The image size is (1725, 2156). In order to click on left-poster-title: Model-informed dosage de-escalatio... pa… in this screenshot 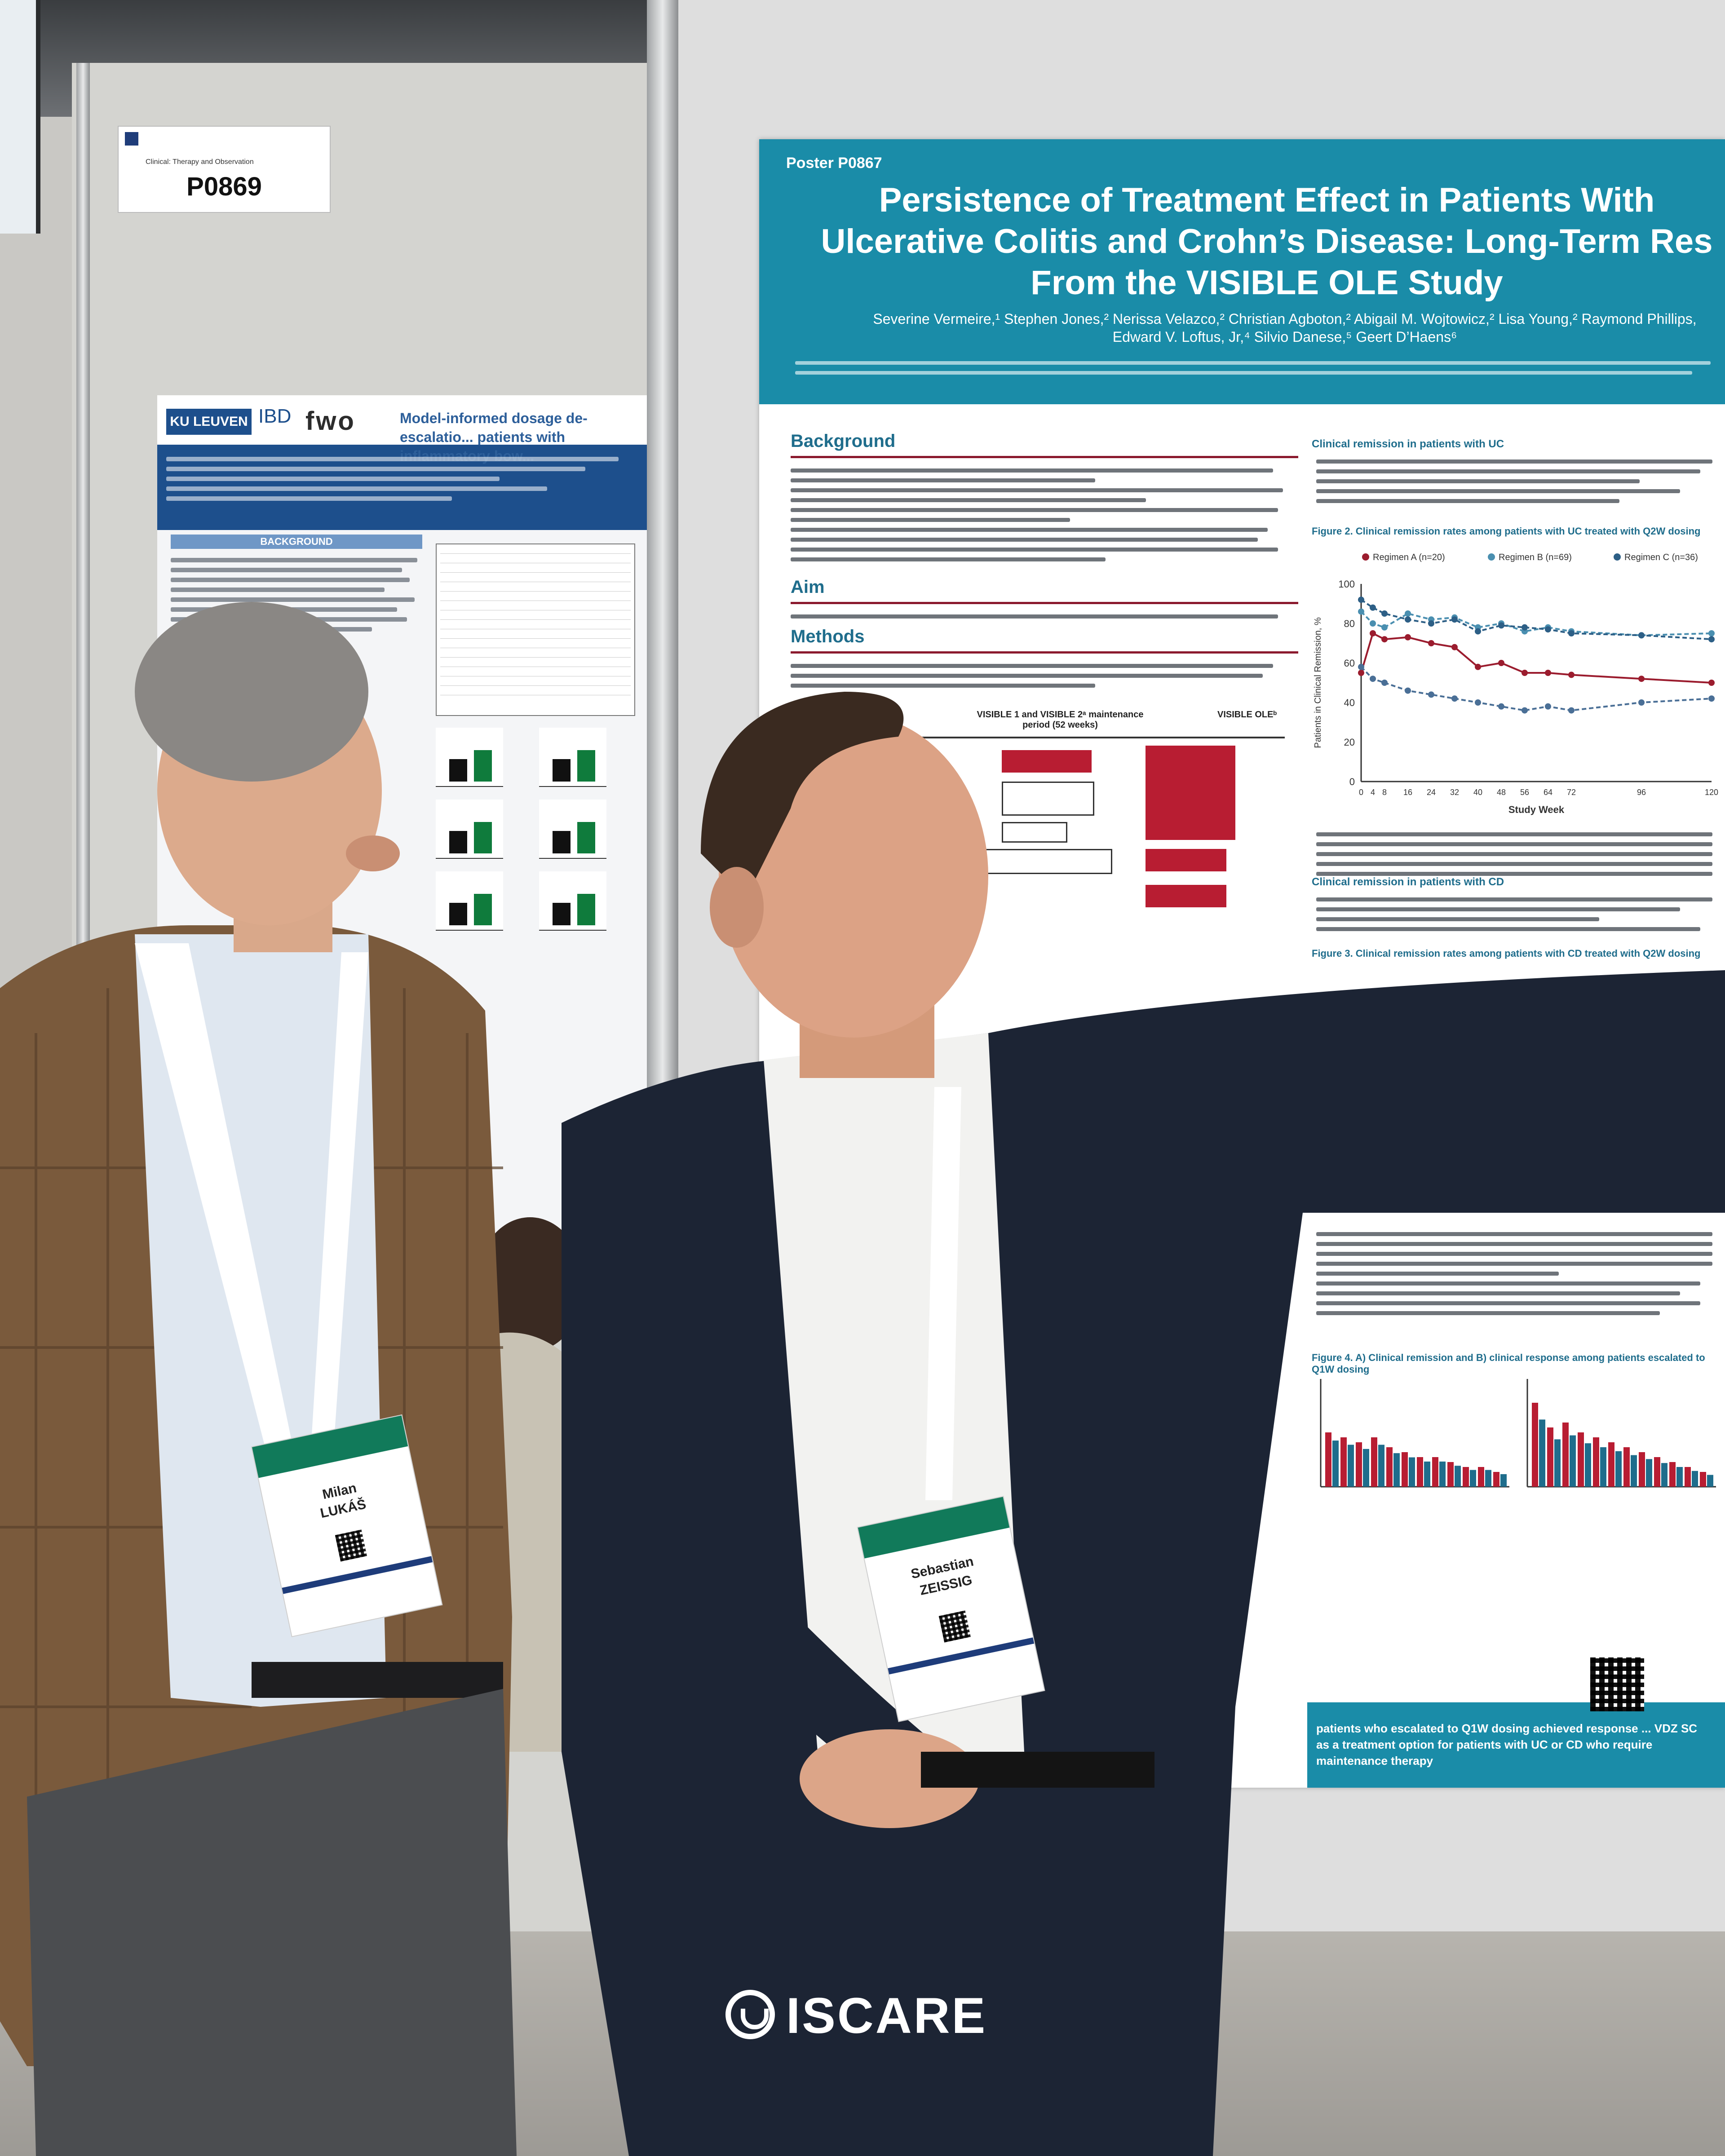, I will do `click(494, 437)`.